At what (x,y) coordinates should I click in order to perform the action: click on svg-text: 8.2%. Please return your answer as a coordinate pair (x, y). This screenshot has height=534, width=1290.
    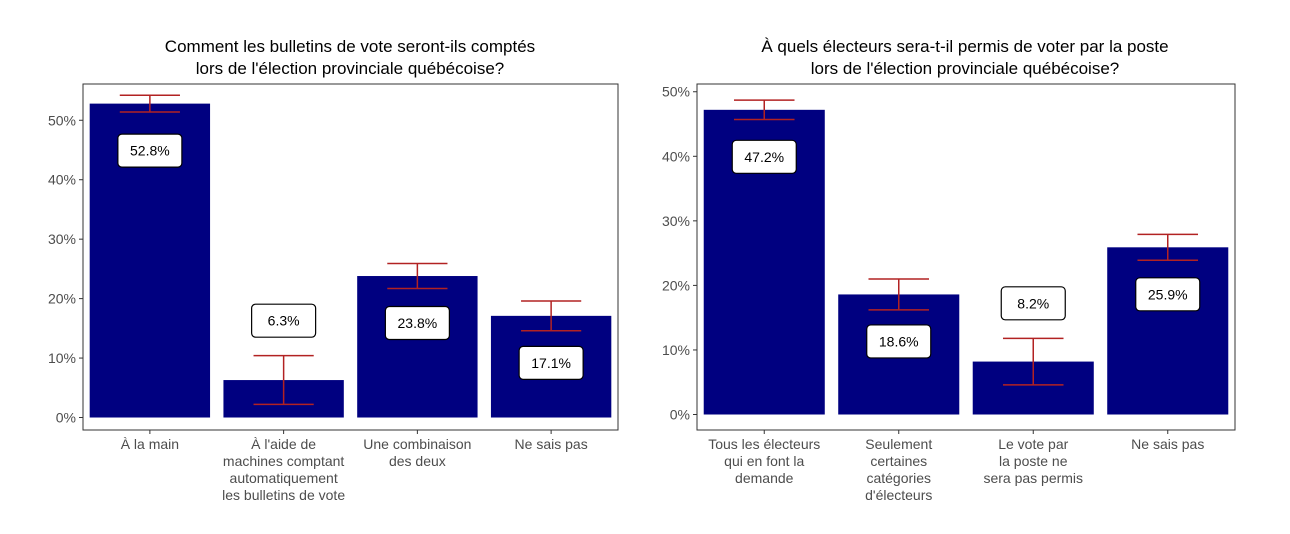
    Looking at the image, I should click on (1033, 303).